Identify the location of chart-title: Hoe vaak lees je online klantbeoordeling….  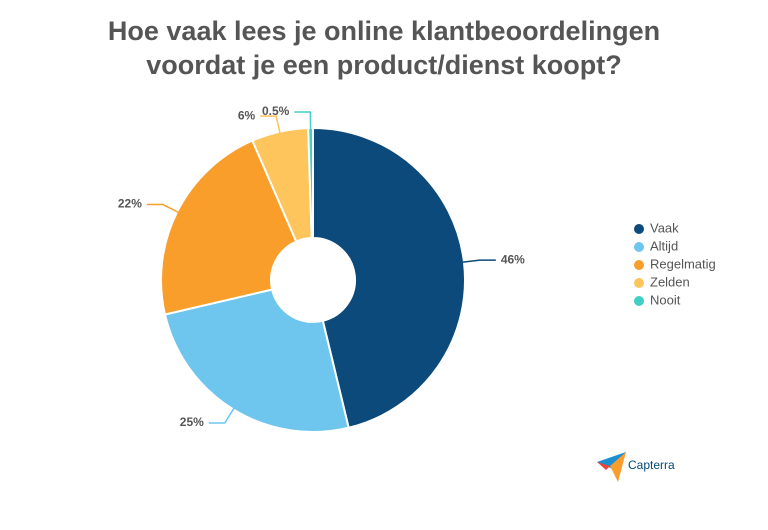
(384, 48).